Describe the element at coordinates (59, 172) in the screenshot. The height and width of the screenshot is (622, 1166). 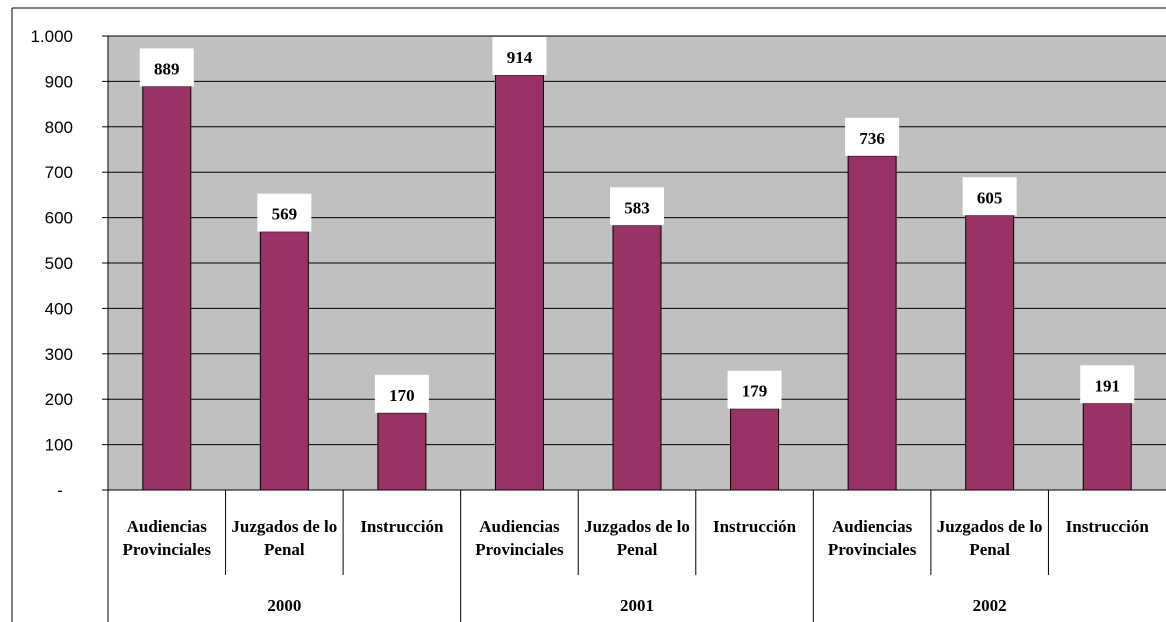
I see `y-tick-label: 700` at that location.